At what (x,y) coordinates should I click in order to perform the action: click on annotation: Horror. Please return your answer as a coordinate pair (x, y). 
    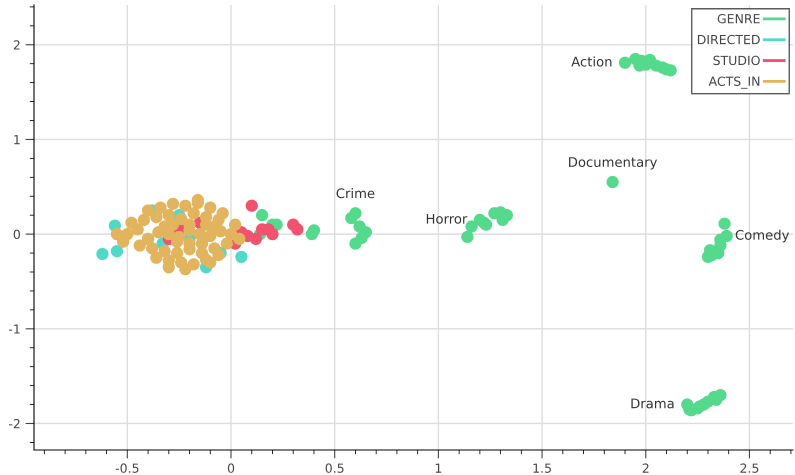
    Looking at the image, I should click on (447, 219).